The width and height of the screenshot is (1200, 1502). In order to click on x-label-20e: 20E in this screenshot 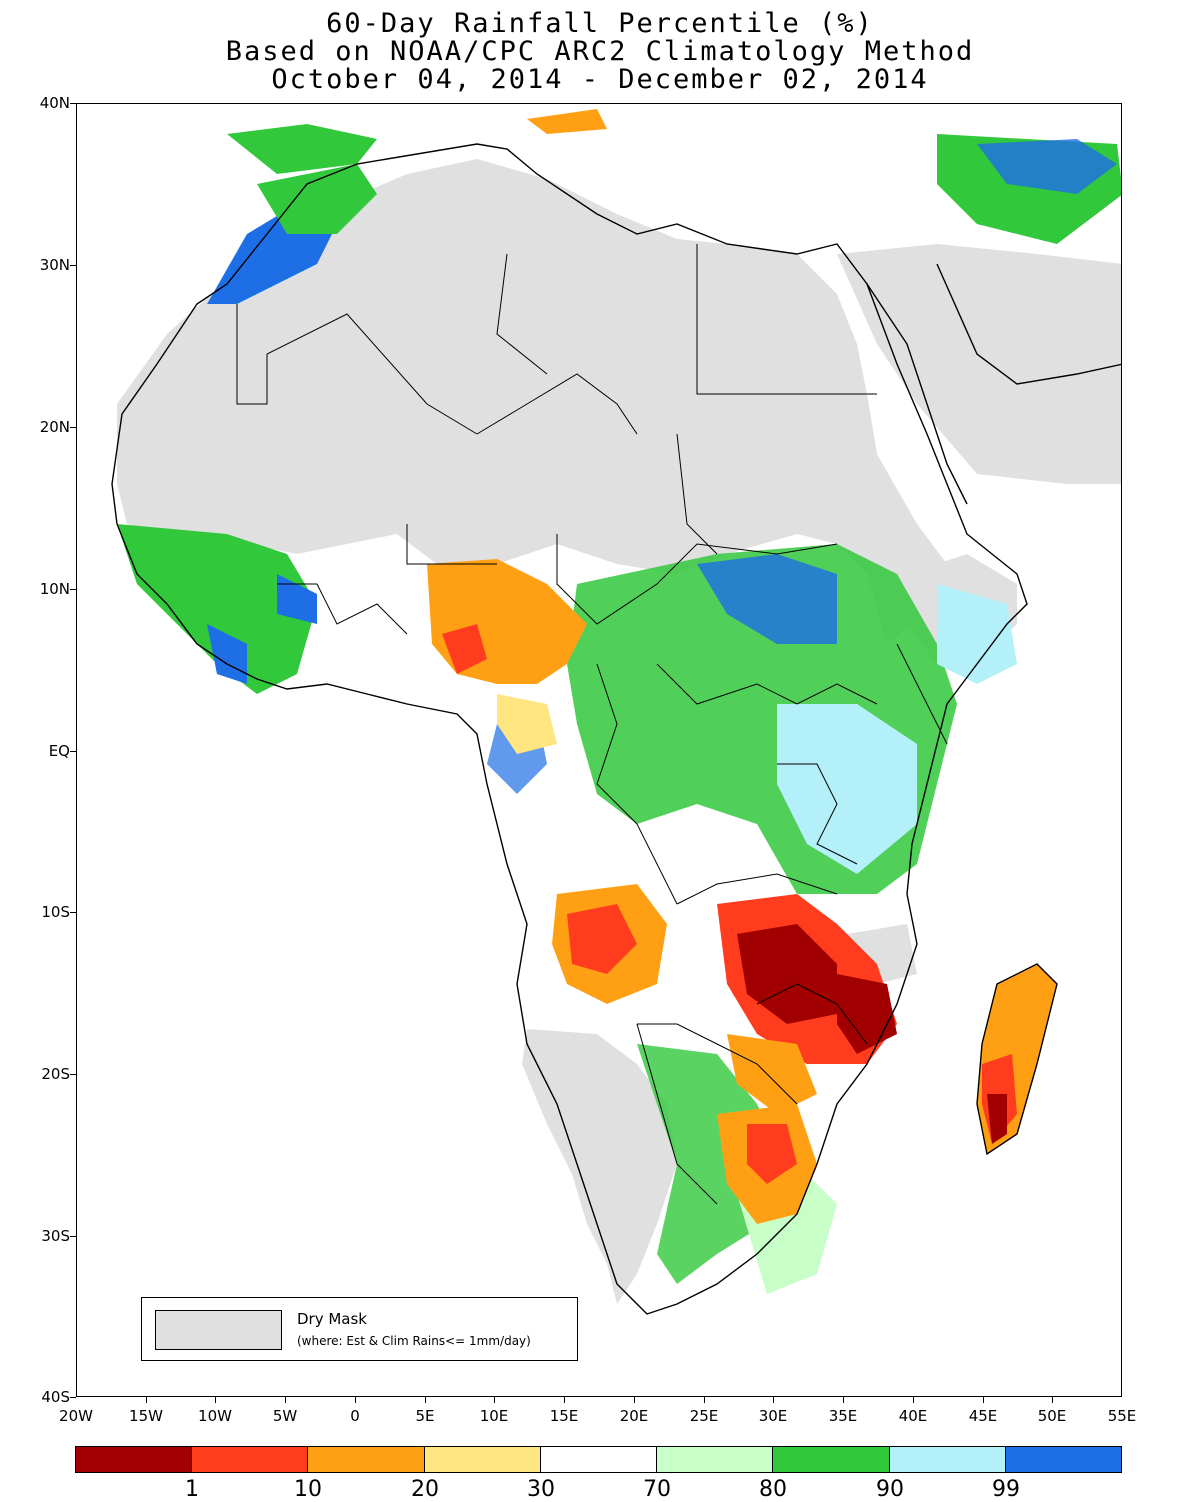, I will do `click(634, 1416)`.